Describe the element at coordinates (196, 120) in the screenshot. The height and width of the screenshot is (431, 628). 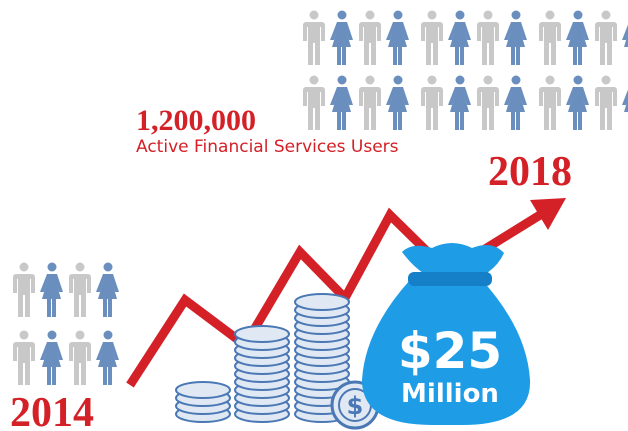
I see `user-count: 1,200,000` at that location.